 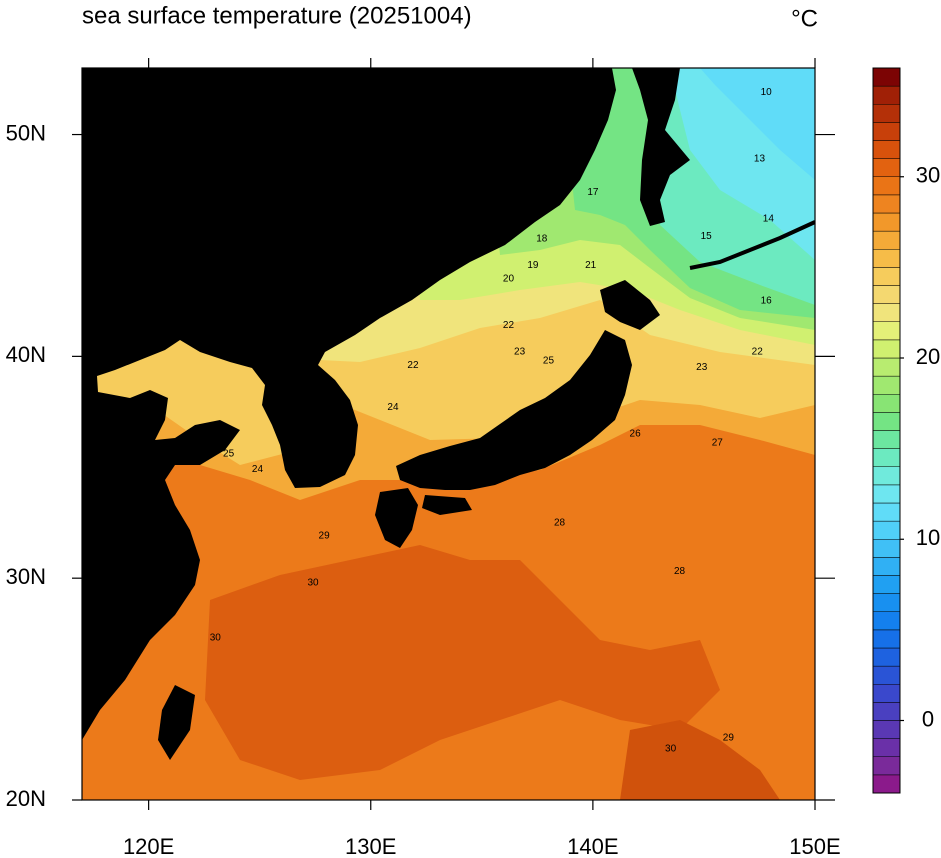 What do you see at coordinates (447, 505) in the screenshot?
I see `land-shikoku` at bounding box center [447, 505].